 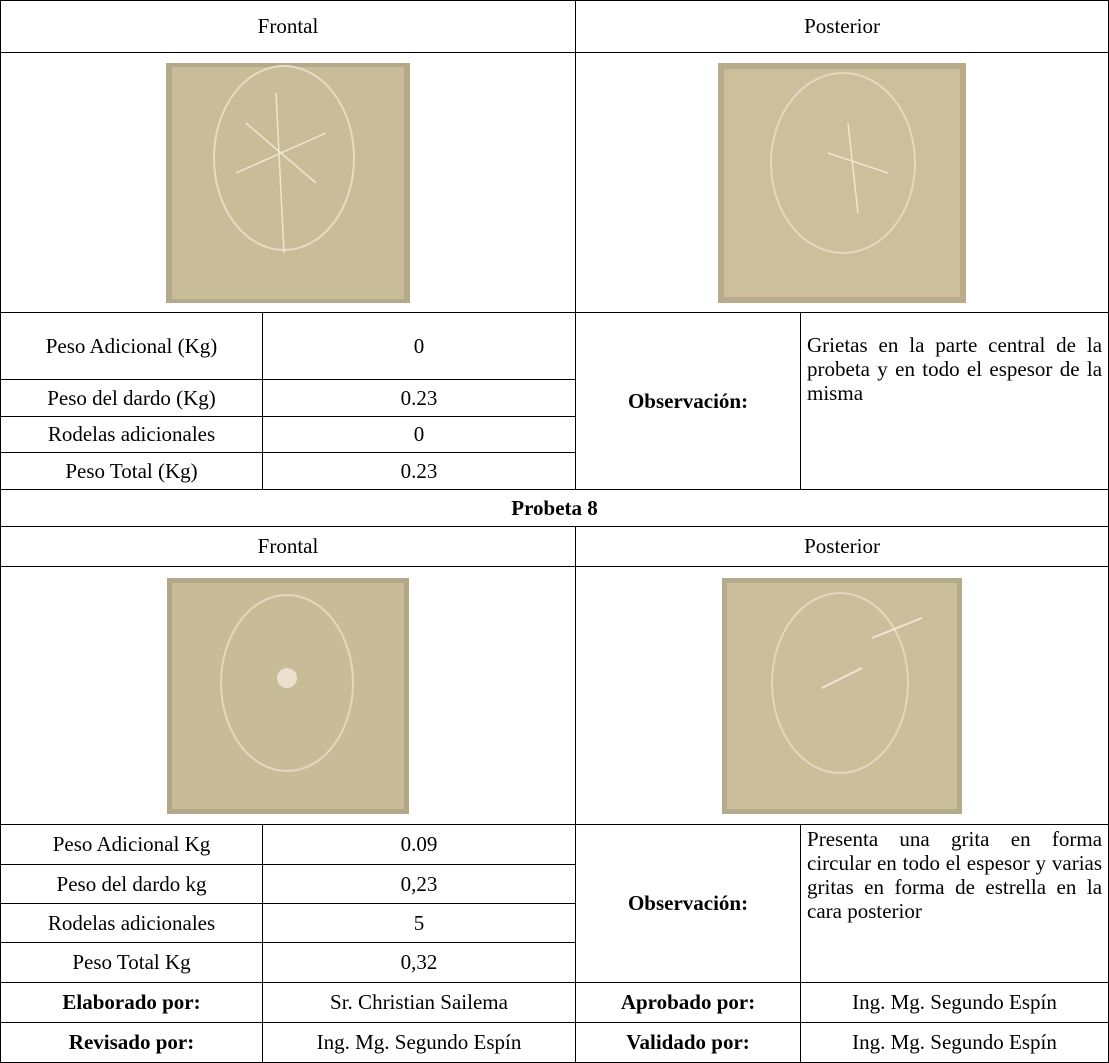 I want to click on signature-role: Aprobado por:, so click(x=688, y=1002).